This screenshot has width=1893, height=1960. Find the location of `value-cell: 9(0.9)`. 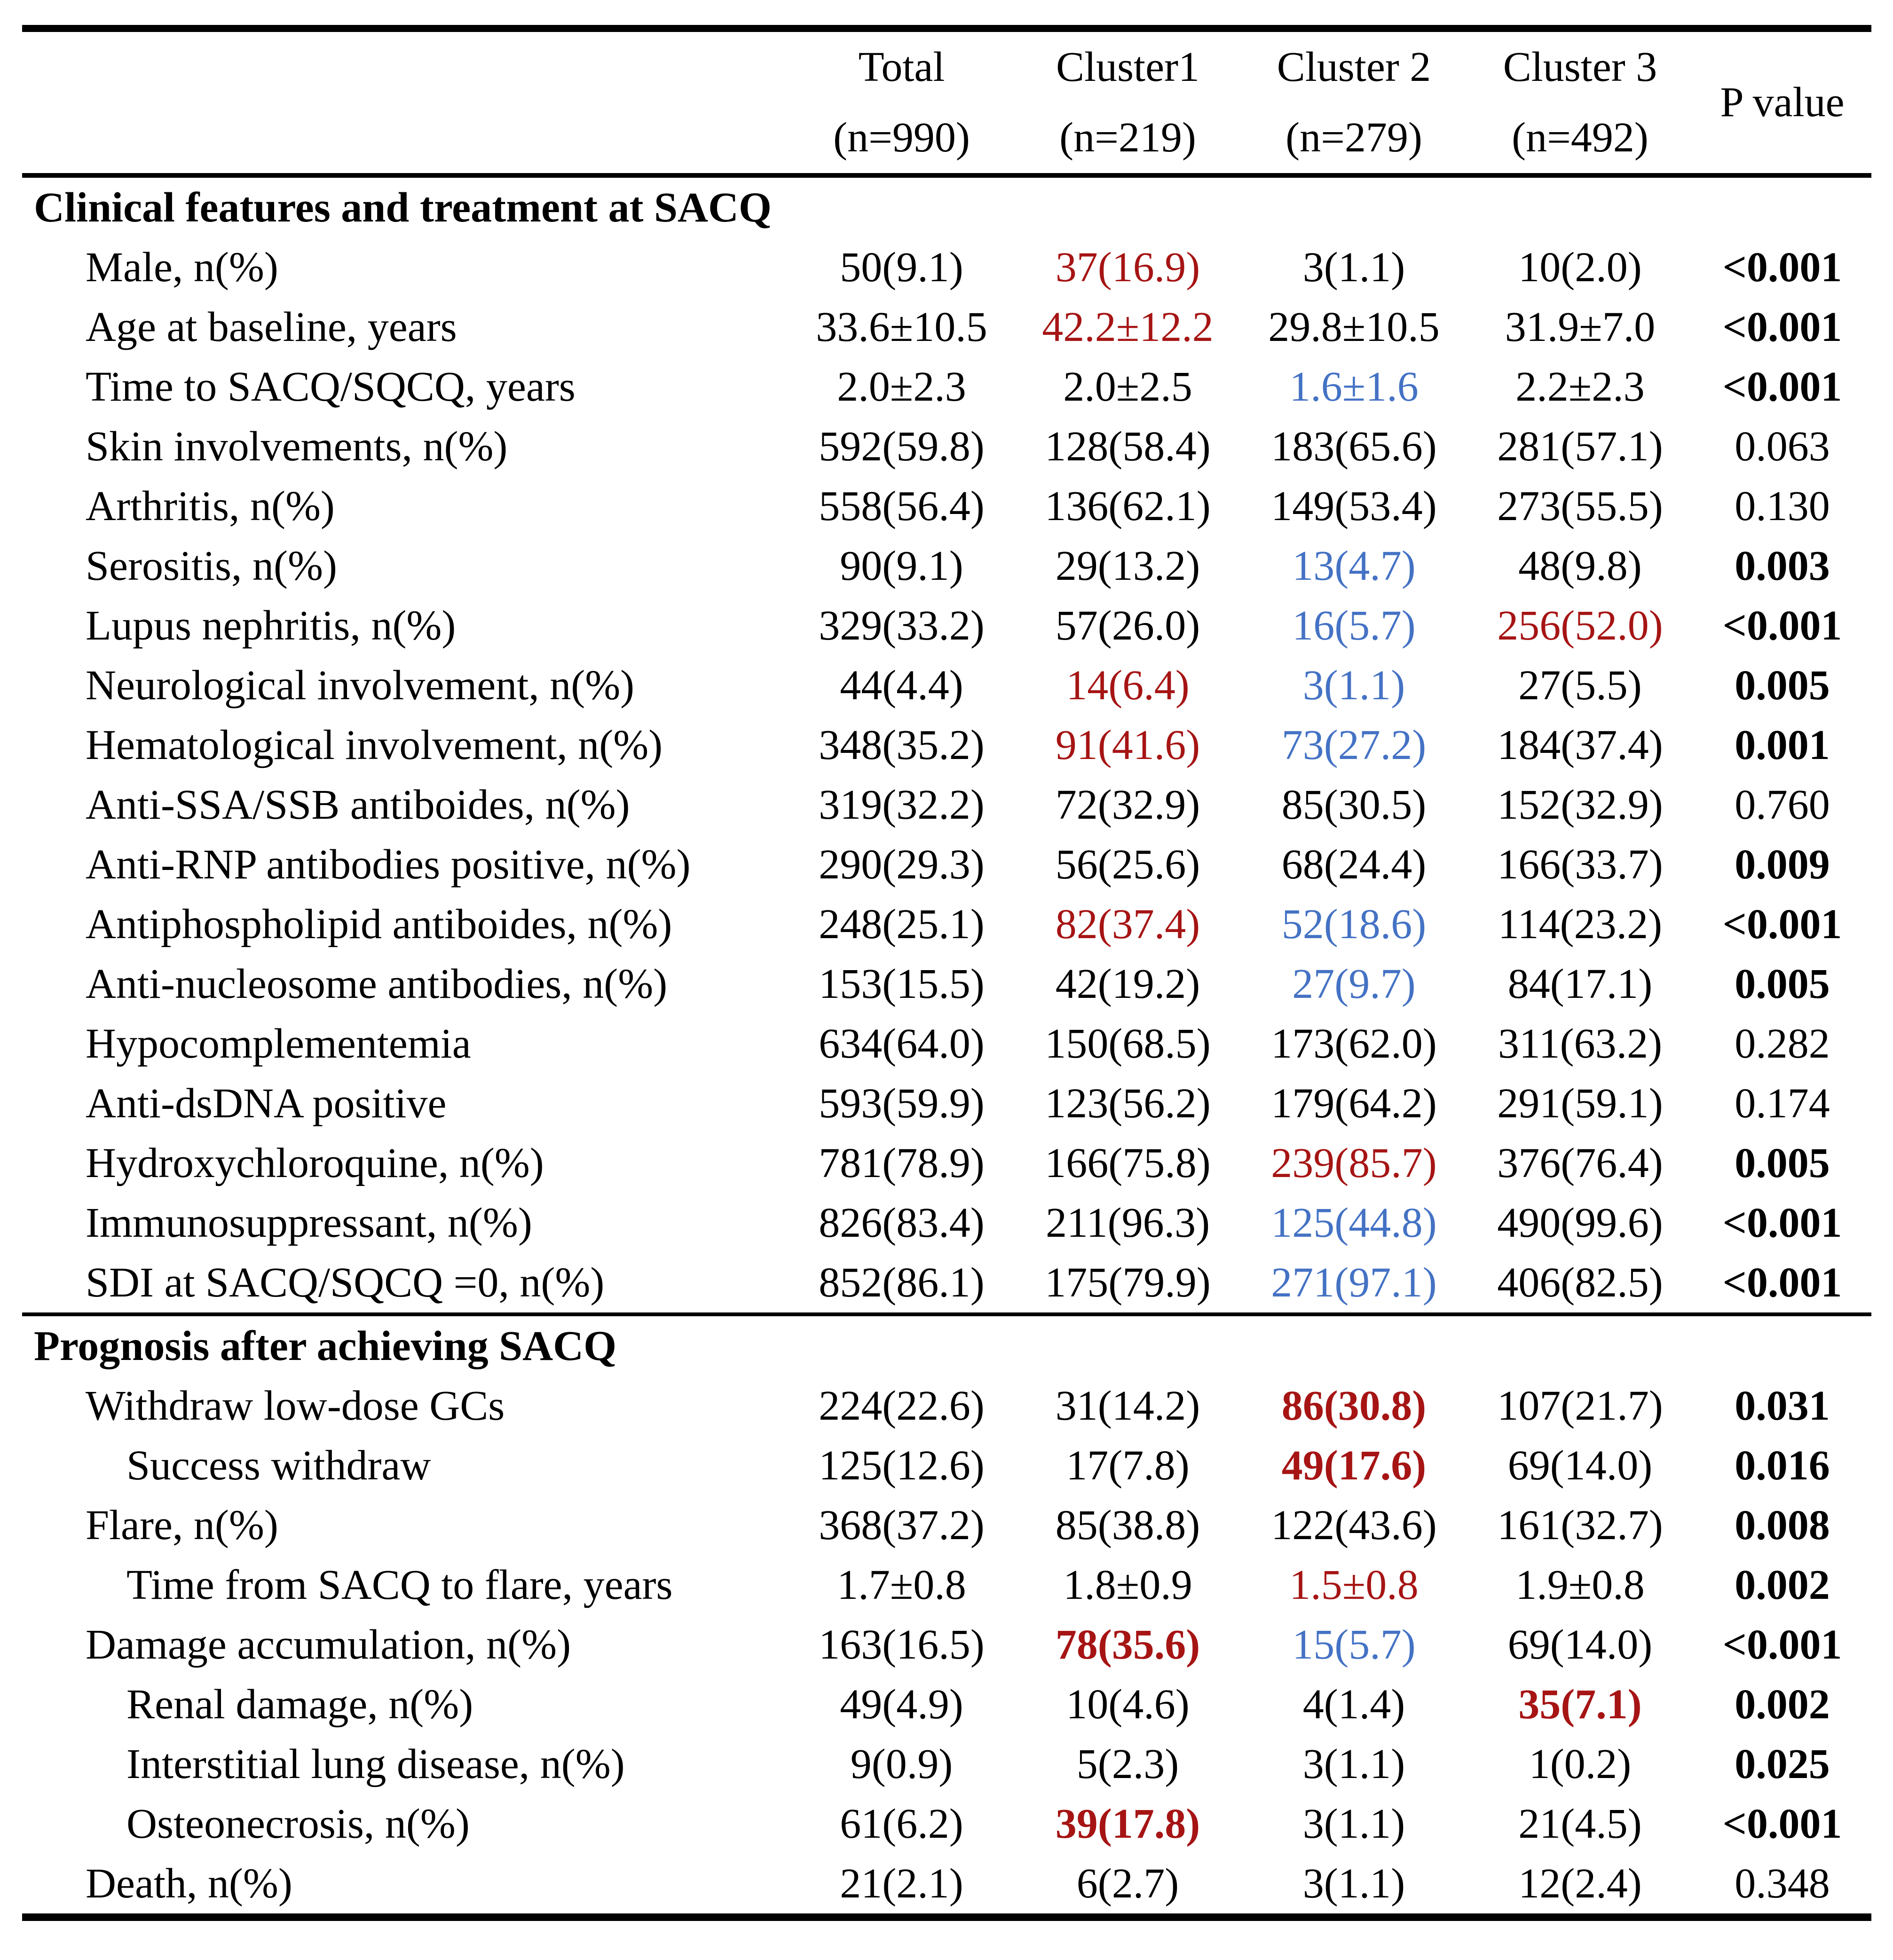

value-cell: 9(0.9) is located at coordinates (901, 1764).